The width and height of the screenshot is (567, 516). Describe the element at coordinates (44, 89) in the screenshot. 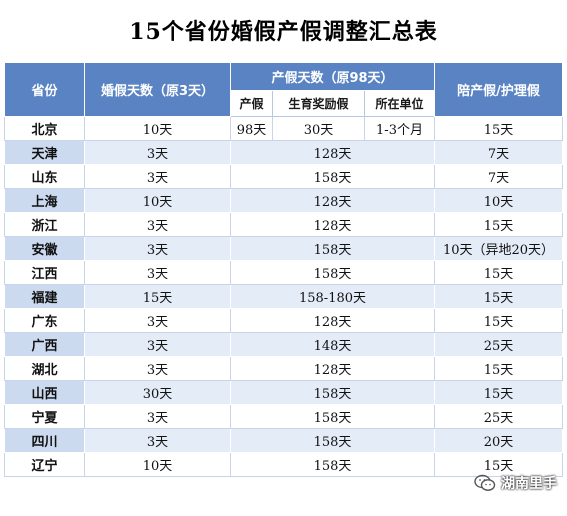

I see `header-province: 省份` at that location.